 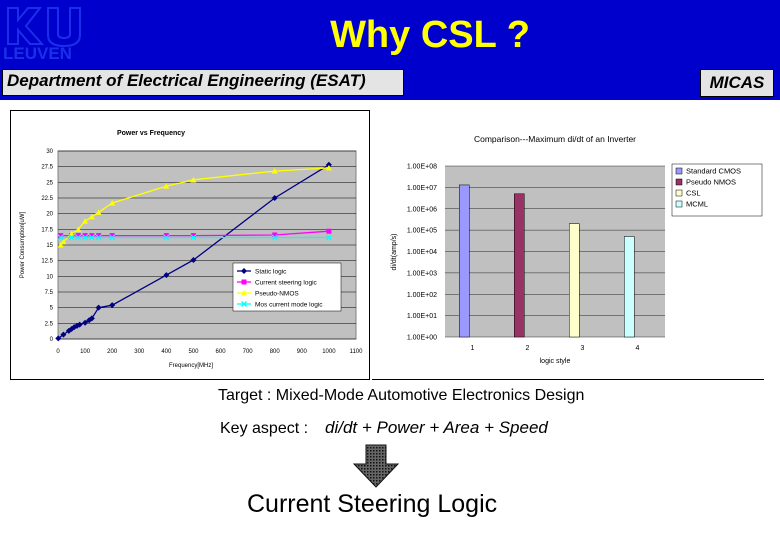 What do you see at coordinates (697, 204) in the screenshot?
I see `legend-label: MCML` at bounding box center [697, 204].